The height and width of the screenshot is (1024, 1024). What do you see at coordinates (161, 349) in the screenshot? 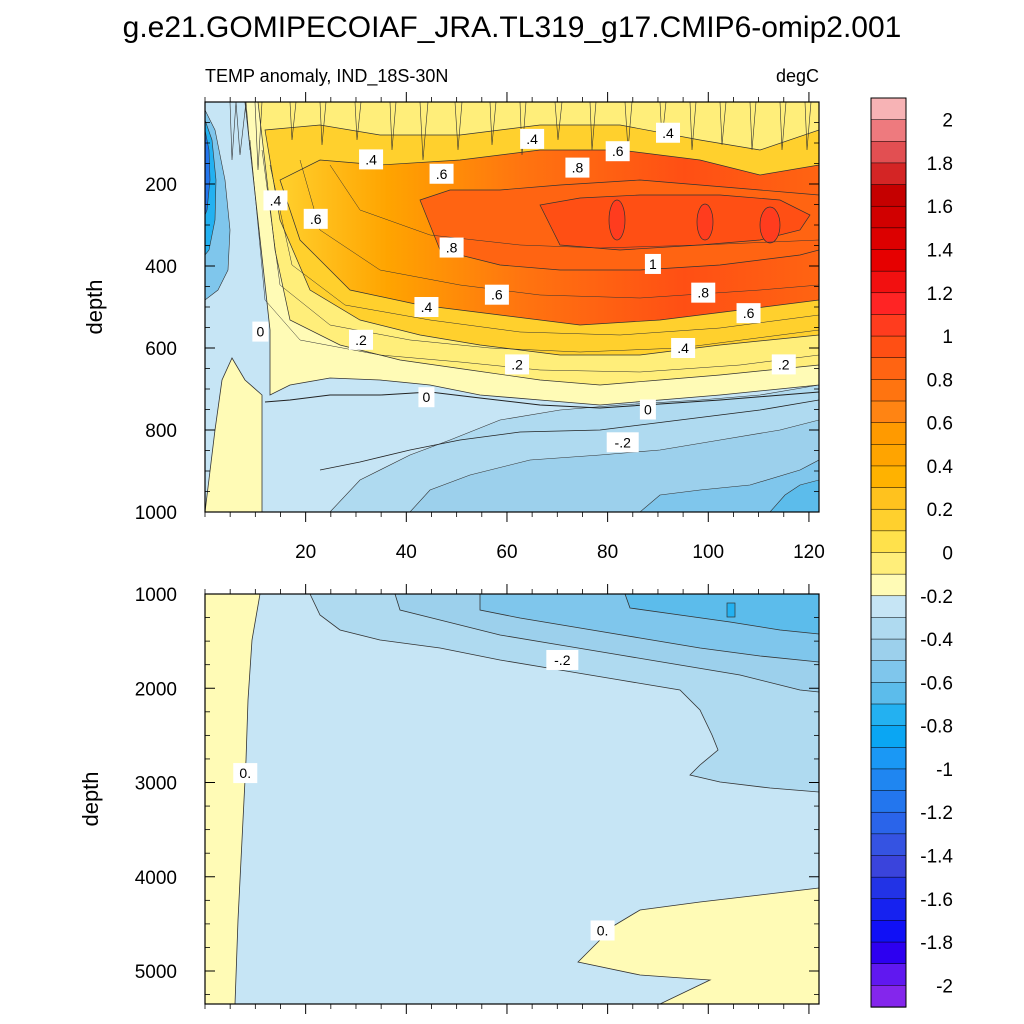
I see `y-tick-label: 600` at bounding box center [161, 349].